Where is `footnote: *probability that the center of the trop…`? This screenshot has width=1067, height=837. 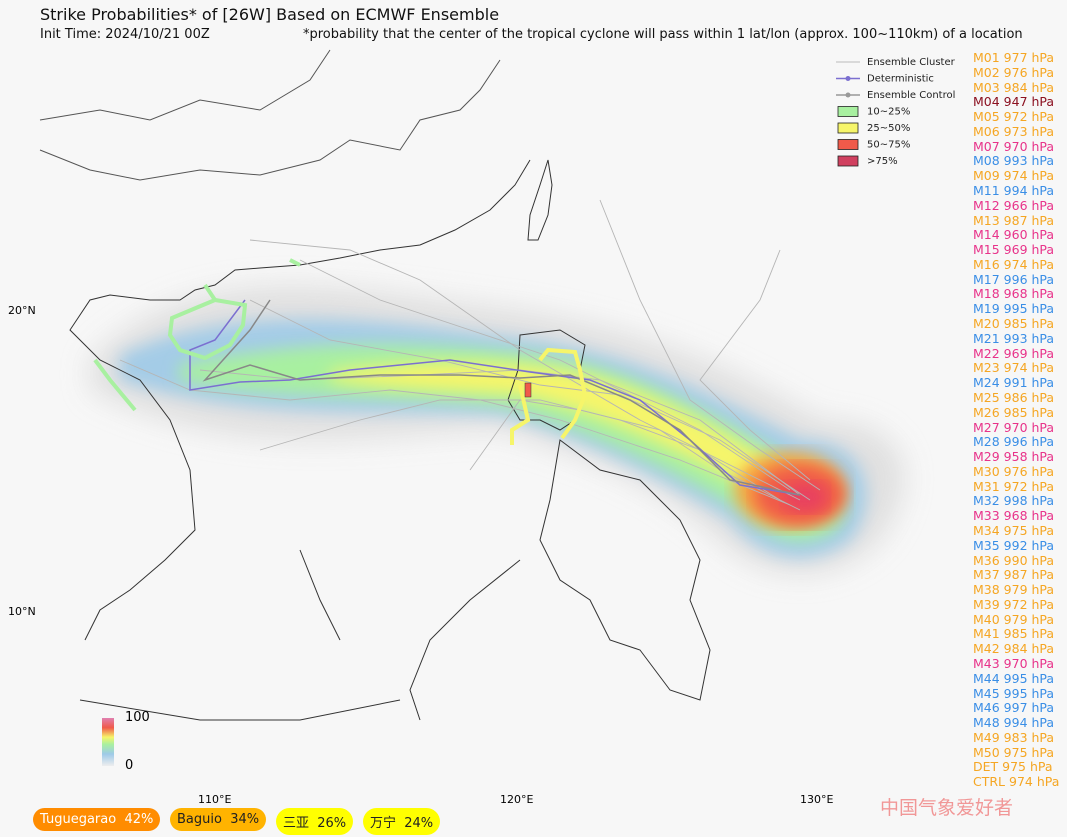 footnote: *probability that the center of the trop… is located at coordinates (663, 34).